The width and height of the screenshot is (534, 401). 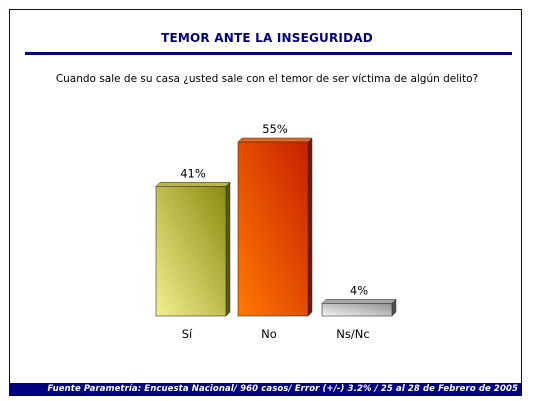 What do you see at coordinates (359, 290) in the screenshot?
I see `data-label: 4%` at bounding box center [359, 290].